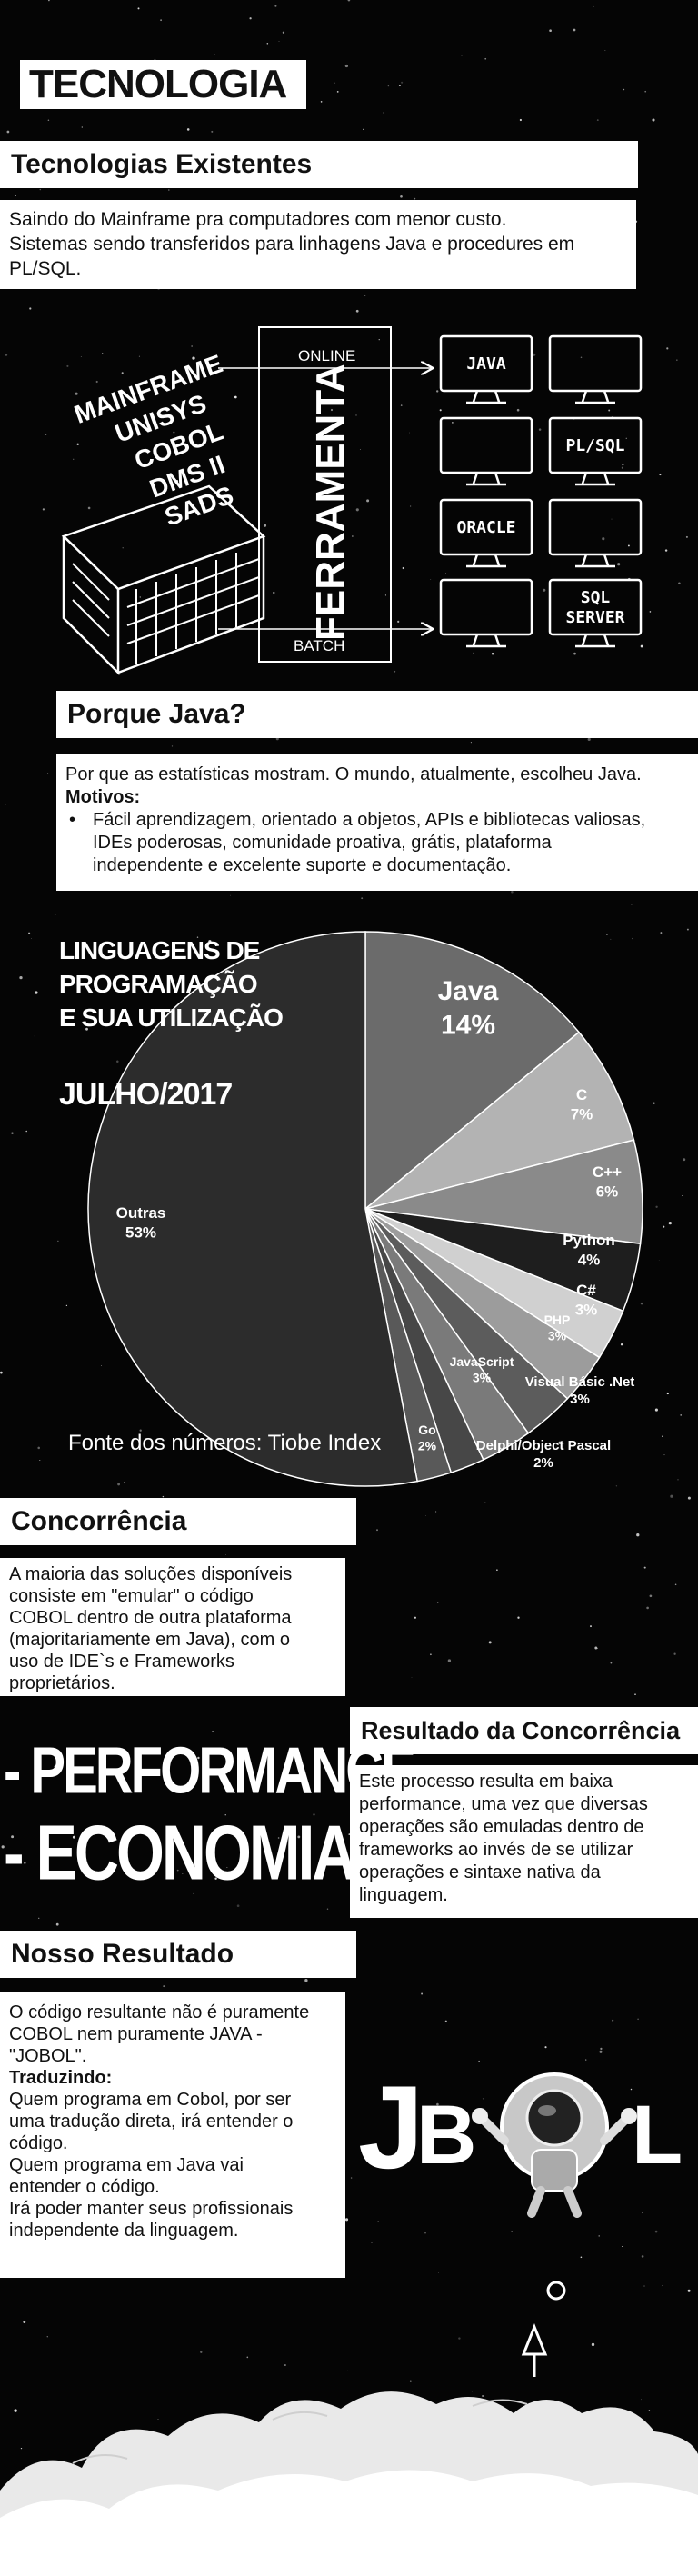 The width and height of the screenshot is (698, 2576). I want to click on competition-result-line: frameworks ao invés de se utilizar, so click(496, 1850).